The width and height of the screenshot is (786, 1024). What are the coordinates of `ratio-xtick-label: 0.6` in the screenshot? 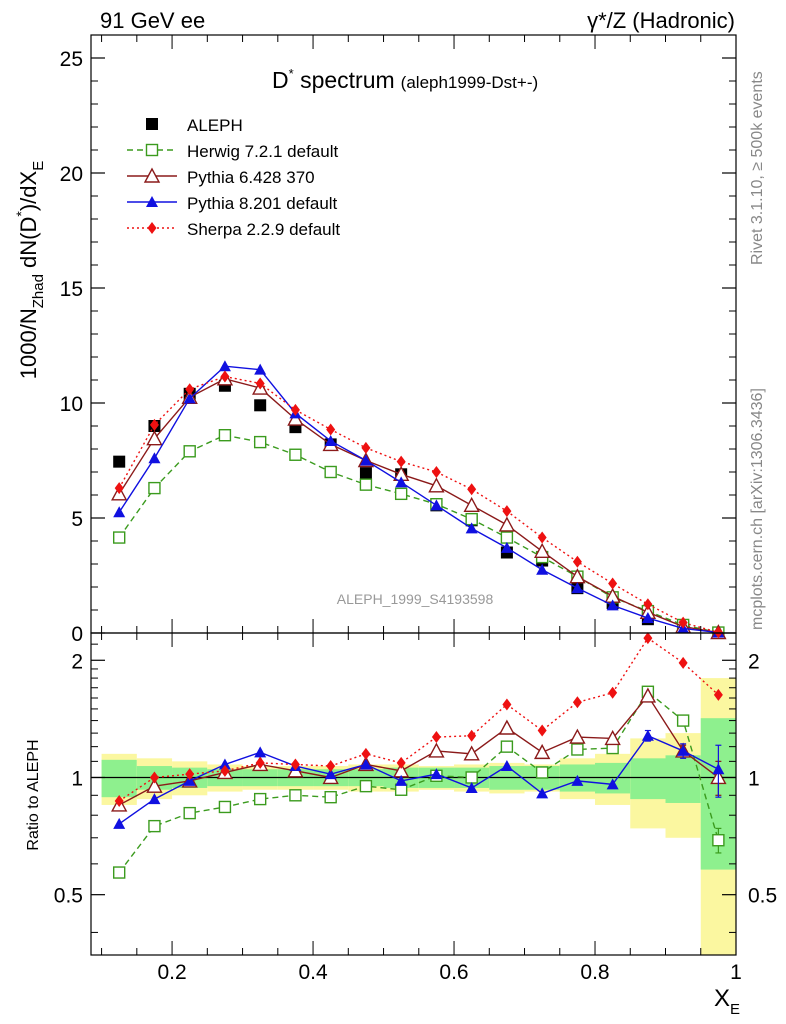 It's located at (453, 972).